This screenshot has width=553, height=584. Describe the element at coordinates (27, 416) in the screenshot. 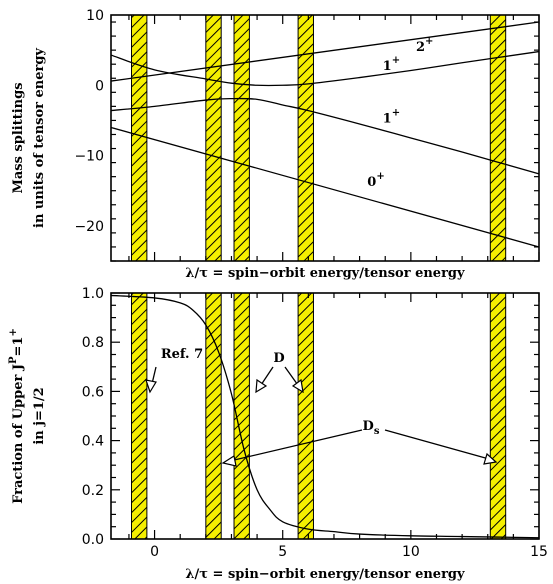

I see `bottom-y-axis-title: Fraction of Upper JP=1+ in j=1/2` at that location.